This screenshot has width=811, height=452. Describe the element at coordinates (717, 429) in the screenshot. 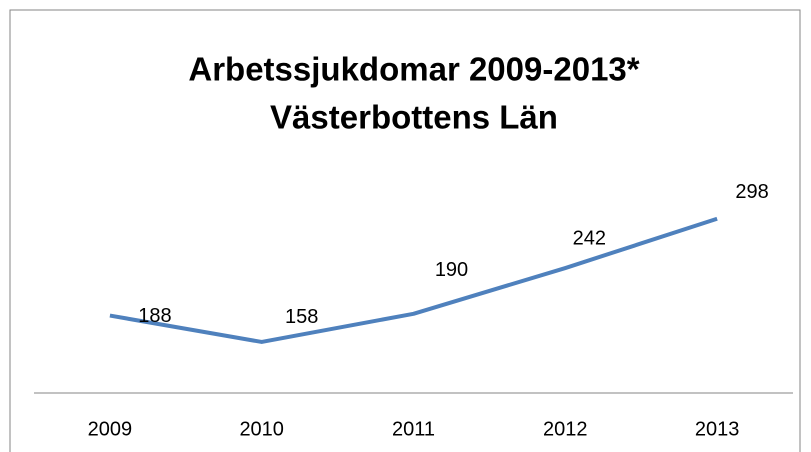

I see `x-tick-label: 2013` at that location.